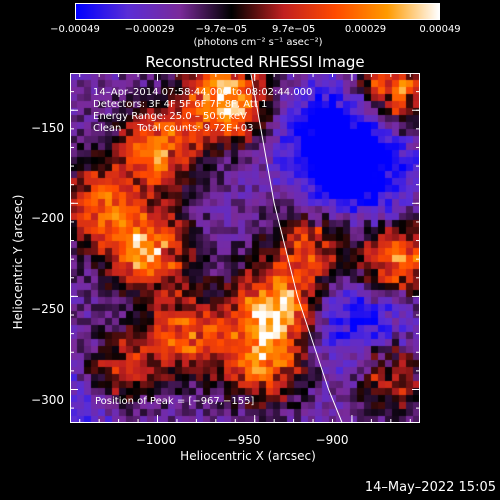 This screenshot has width=500, height=500. Describe the element at coordinates (294, 29) in the screenshot. I see `colorbar-tick-label: 9.7e−05` at that location.